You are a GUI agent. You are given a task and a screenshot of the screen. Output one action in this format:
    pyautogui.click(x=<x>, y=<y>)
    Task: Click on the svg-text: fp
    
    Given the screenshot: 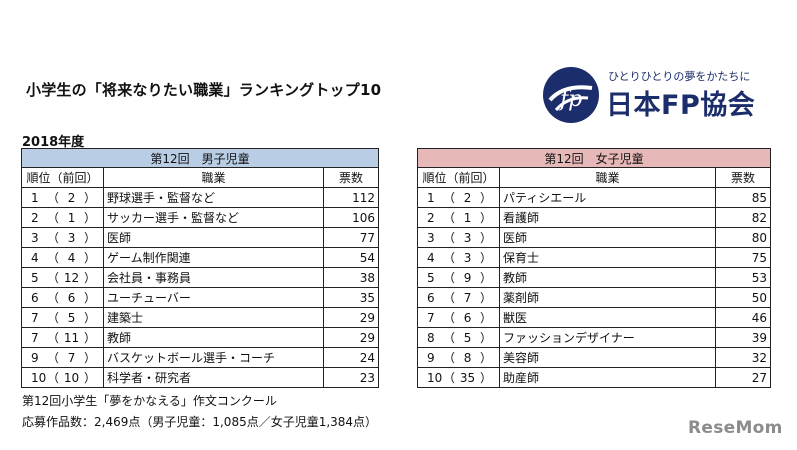 What is the action you would take?
    pyautogui.click(x=570, y=99)
    